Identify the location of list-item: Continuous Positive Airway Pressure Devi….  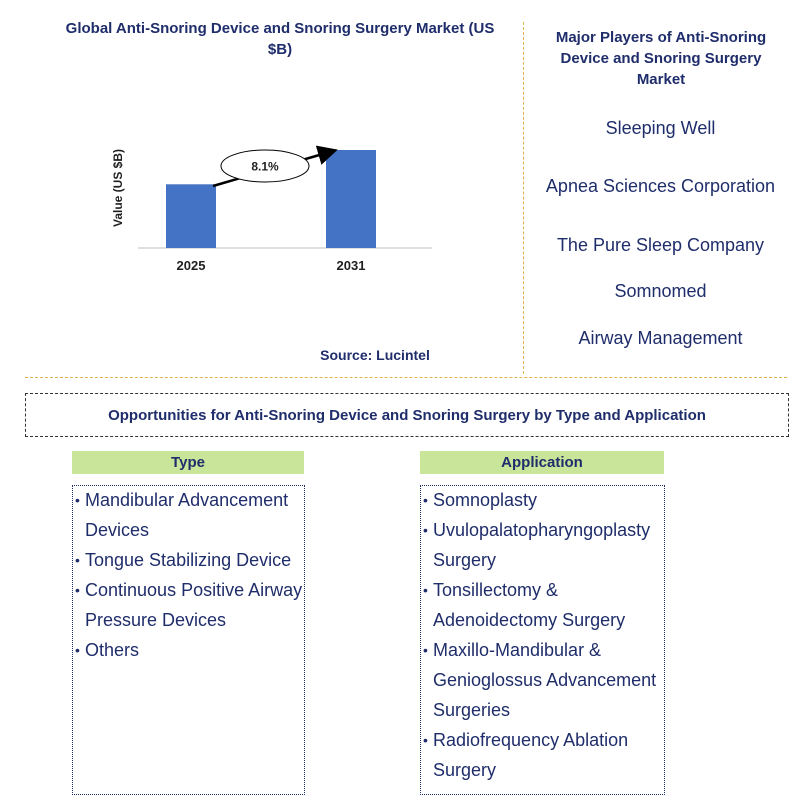
(188, 605).